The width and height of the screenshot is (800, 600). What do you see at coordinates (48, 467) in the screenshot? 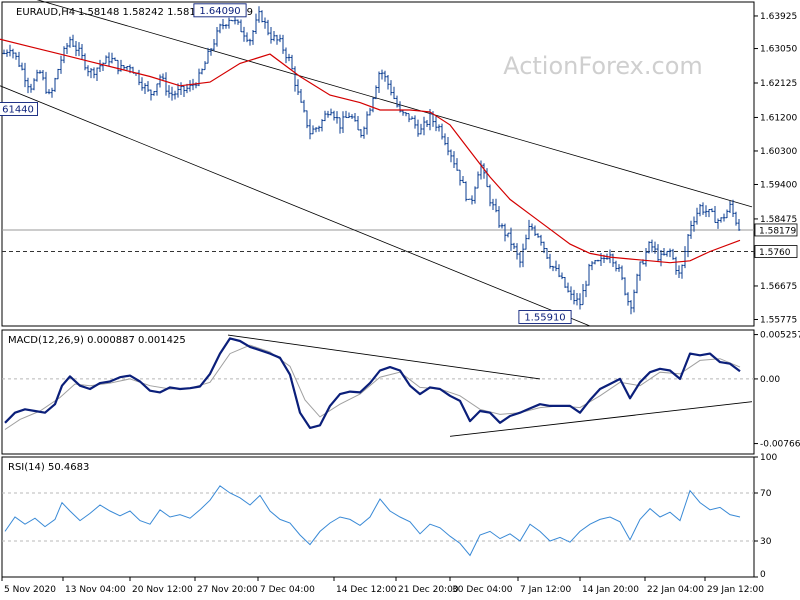
I see `rsi-title: RSI(14) 50.4683` at bounding box center [48, 467].